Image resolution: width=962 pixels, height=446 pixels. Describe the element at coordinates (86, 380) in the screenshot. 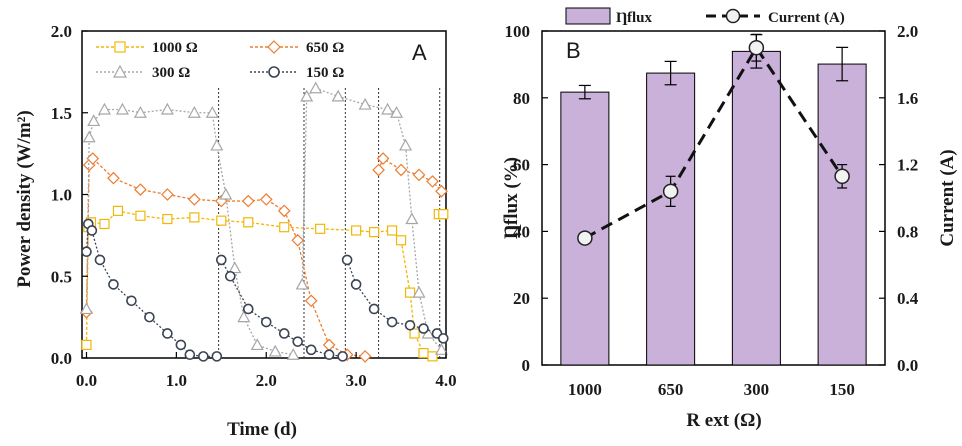

I see `x-tick-label: 0.0` at that location.